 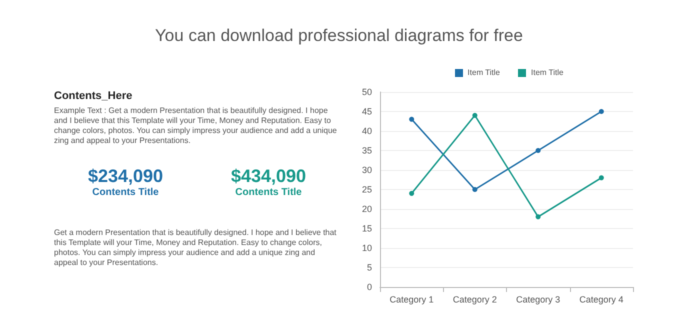 I want to click on x-tick-label: Category 3, so click(x=538, y=299).